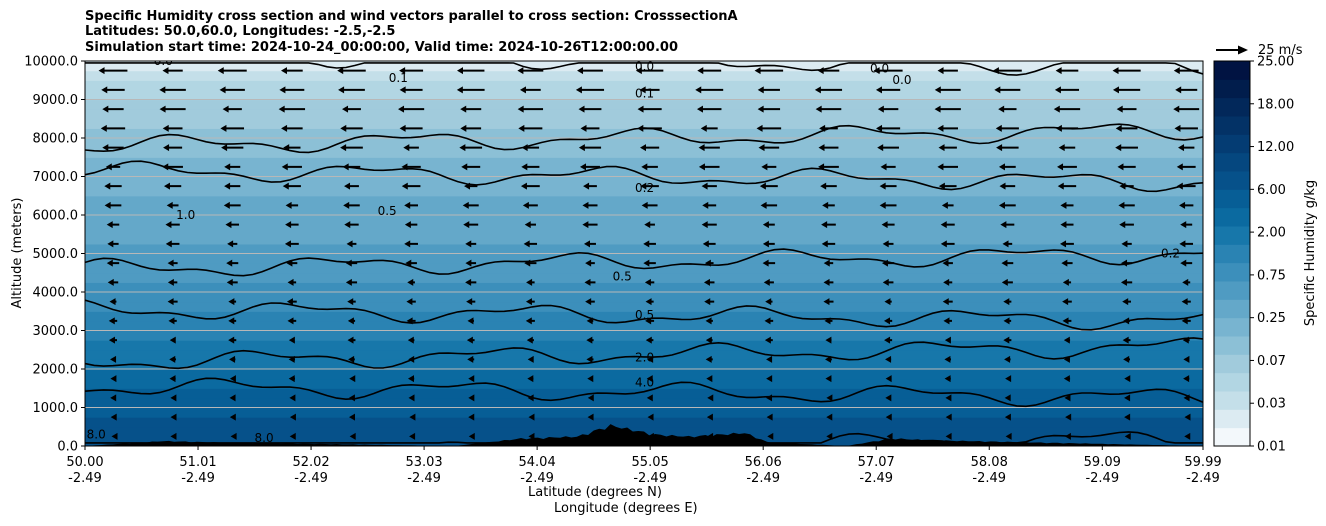 Image resolution: width=1326 pixels, height=526 pixels. I want to click on contour-label: 0.0, so click(644, 67).